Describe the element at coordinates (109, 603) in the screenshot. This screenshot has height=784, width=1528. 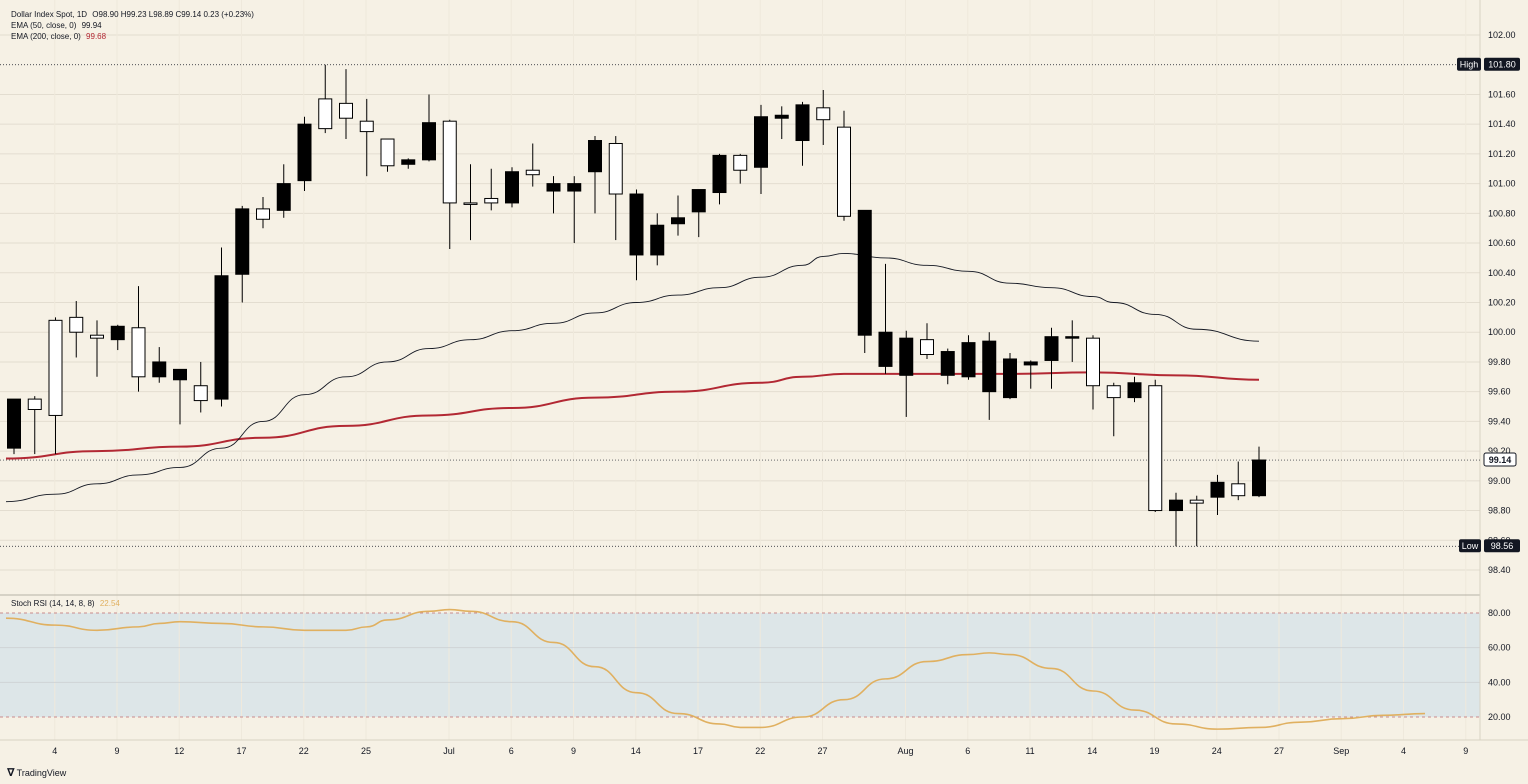
I see `legend-stoch-value: 22.54` at that location.